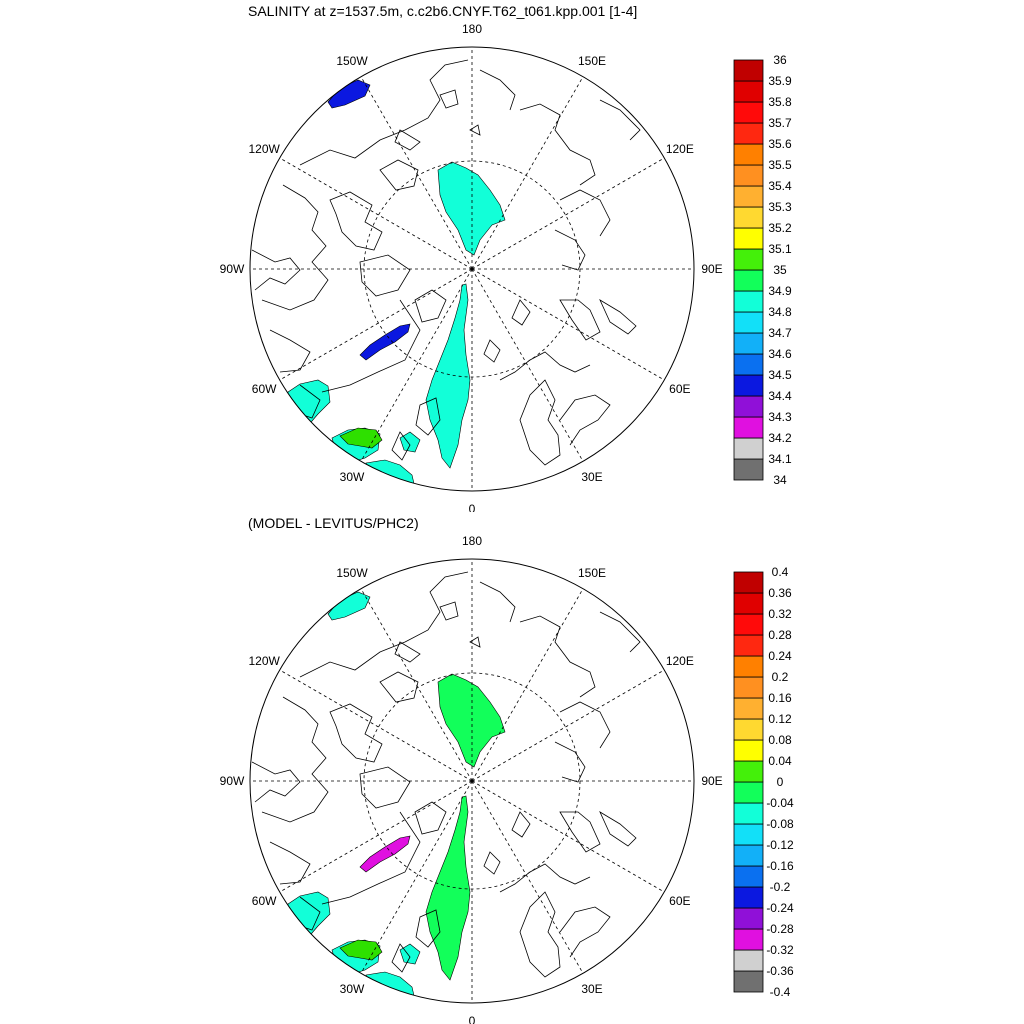 The height and width of the screenshot is (1024, 1024). What do you see at coordinates (711, 269) in the screenshot?
I see `longitude-label: 90E` at bounding box center [711, 269].